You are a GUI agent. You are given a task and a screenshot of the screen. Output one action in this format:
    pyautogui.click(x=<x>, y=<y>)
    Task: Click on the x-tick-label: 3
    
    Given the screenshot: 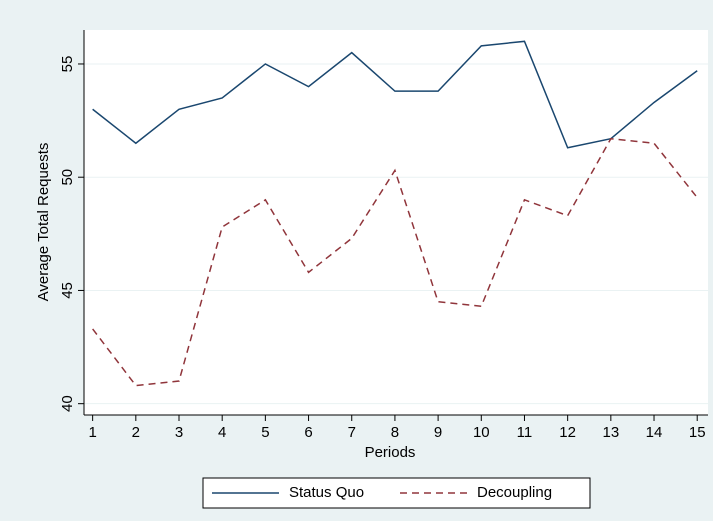 What is the action you would take?
    pyautogui.click(x=179, y=432)
    